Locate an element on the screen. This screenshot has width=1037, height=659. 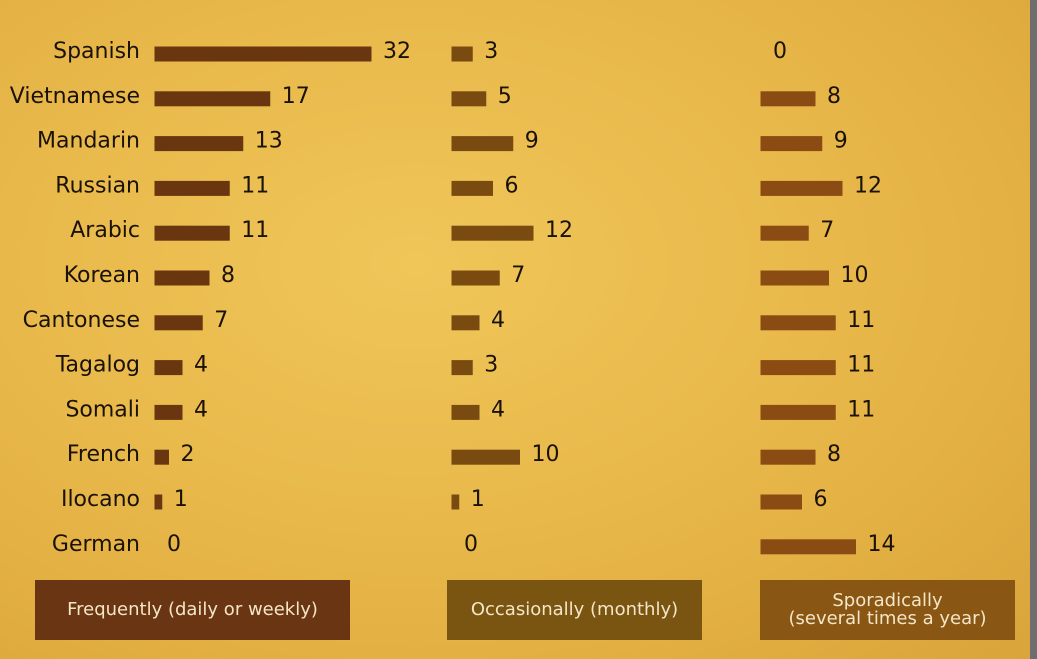
category-label: Russian is located at coordinates (97, 185).